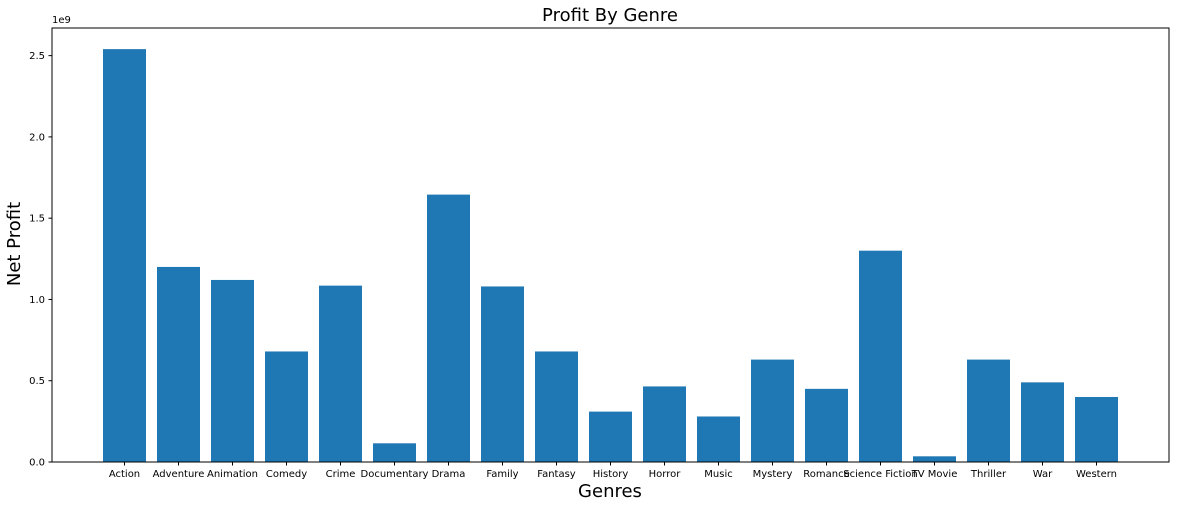  Describe the element at coordinates (665, 474) in the screenshot. I see `x-tick-label: Horror` at that location.